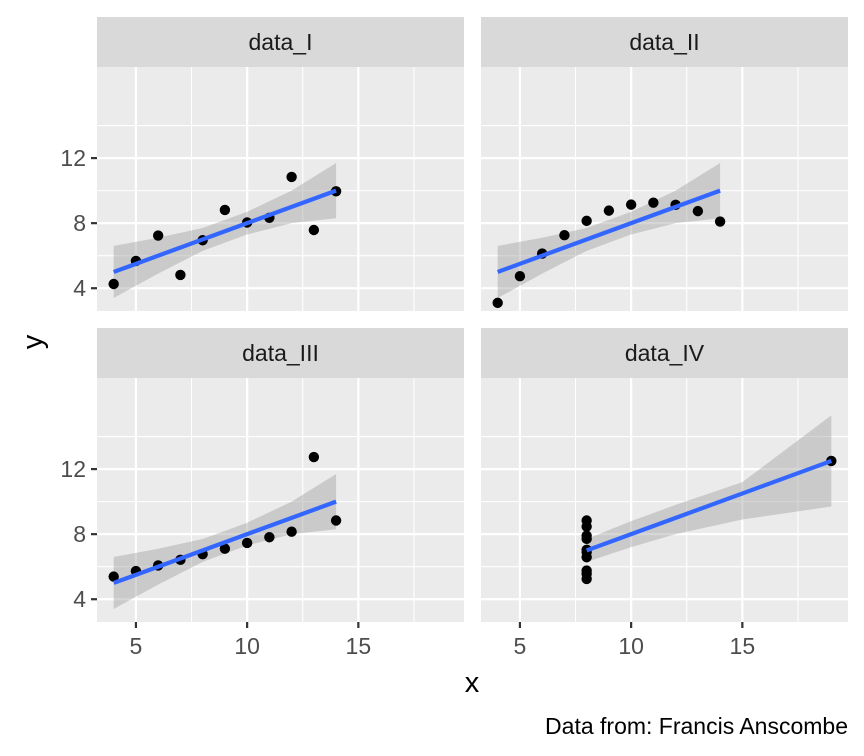 Image resolution: width=864 pixels, height=756 pixels. Describe the element at coordinates (696, 726) in the screenshot. I see `chart-caption: Data from: Francis Anscombe` at that location.